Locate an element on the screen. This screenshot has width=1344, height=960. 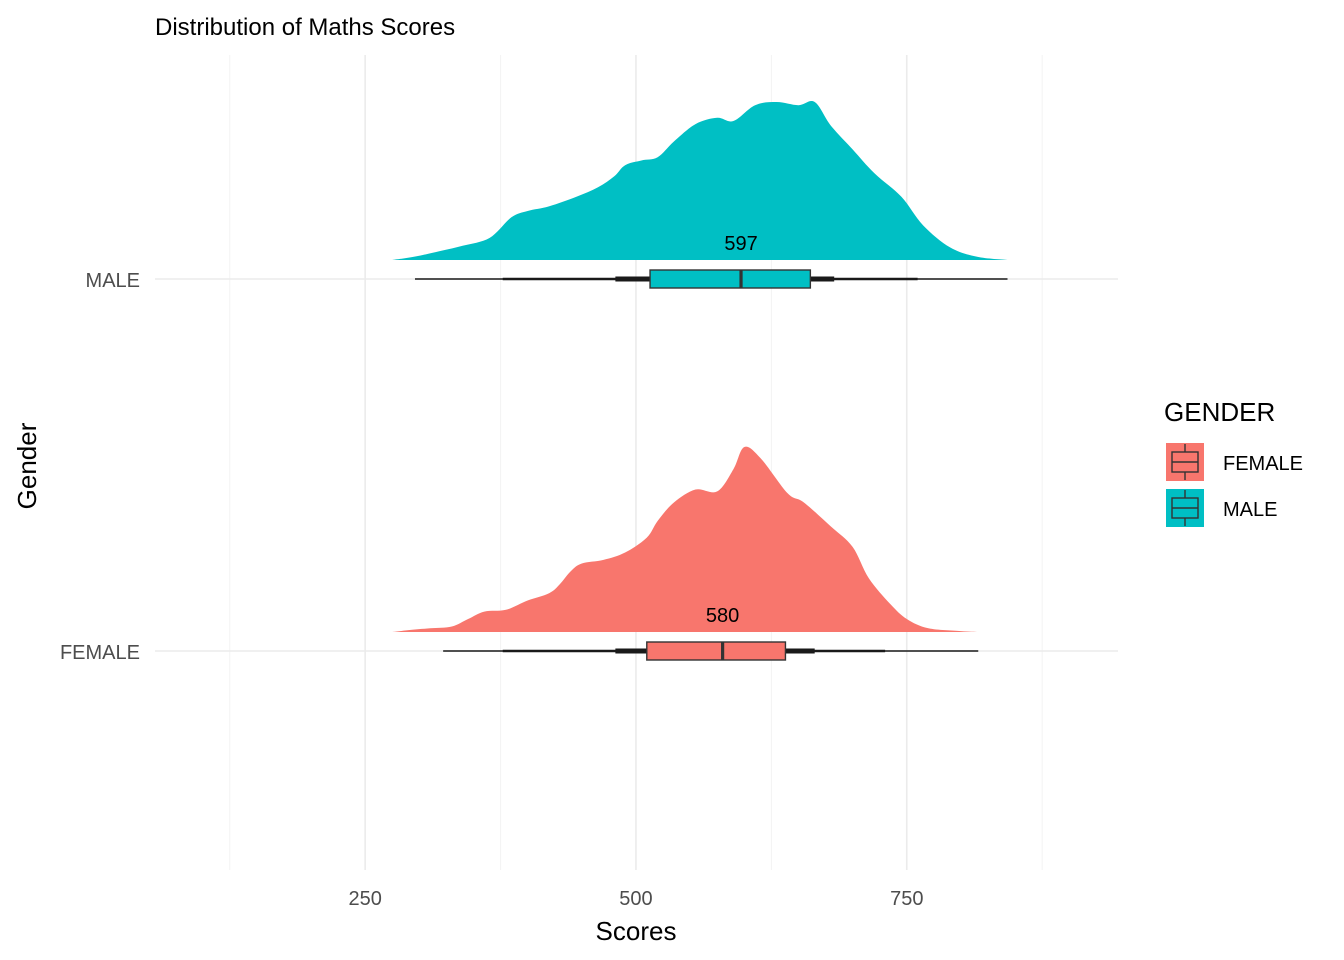
legend-item-female: FEMALE is located at coordinates (1234, 462).